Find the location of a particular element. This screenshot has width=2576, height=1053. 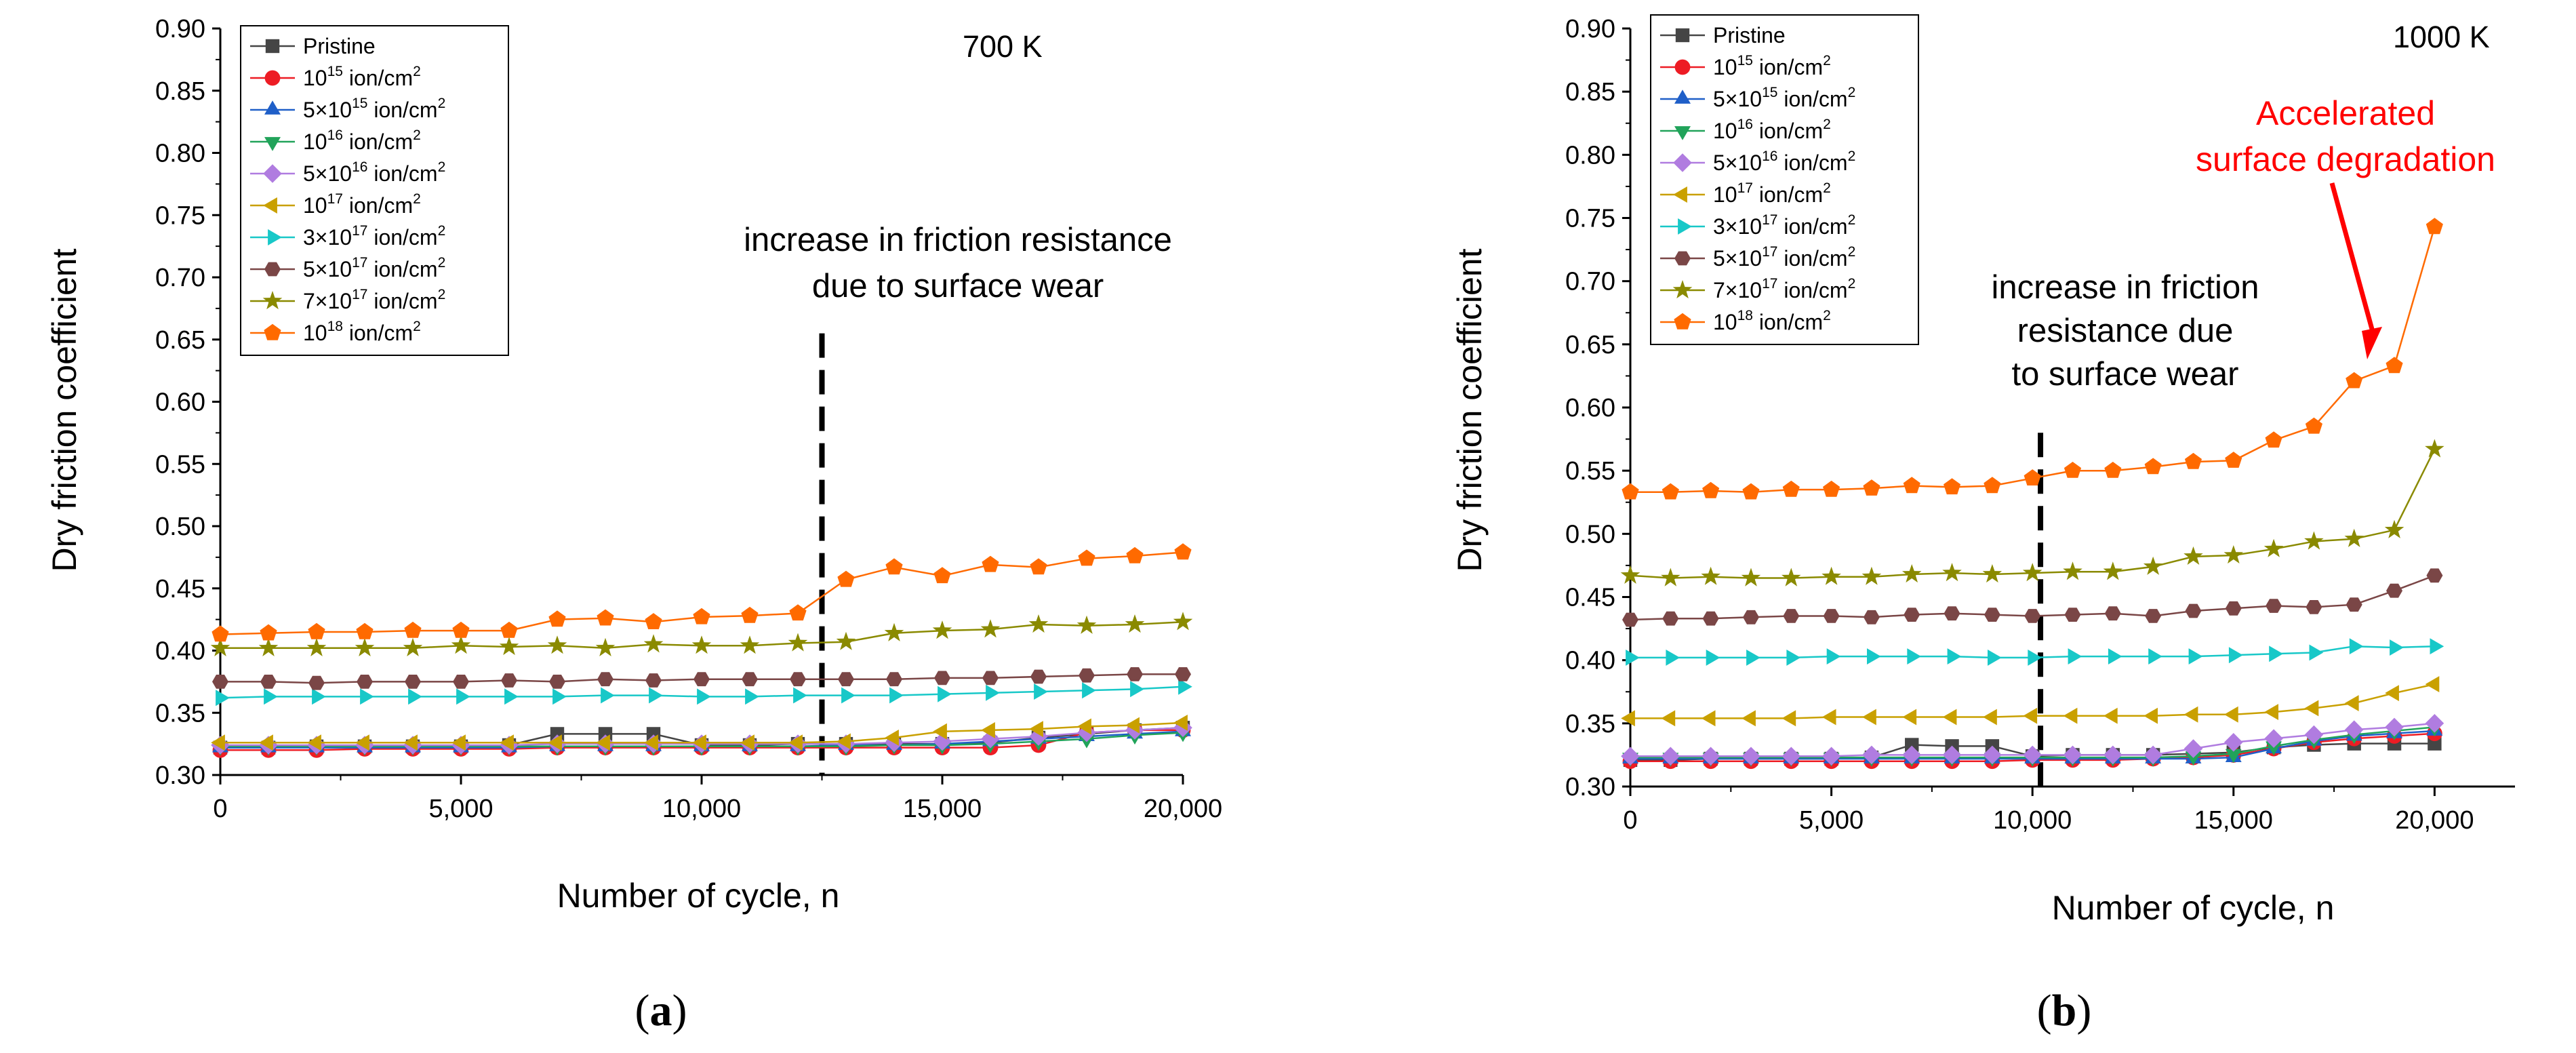

y-tick-label-b: 0.35 is located at coordinates (1590, 724).